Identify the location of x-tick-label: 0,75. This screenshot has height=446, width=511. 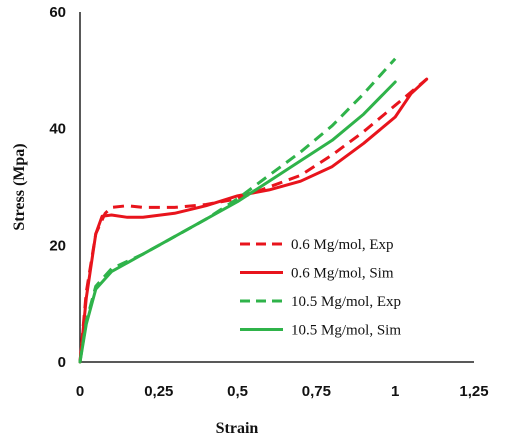
(316, 391).